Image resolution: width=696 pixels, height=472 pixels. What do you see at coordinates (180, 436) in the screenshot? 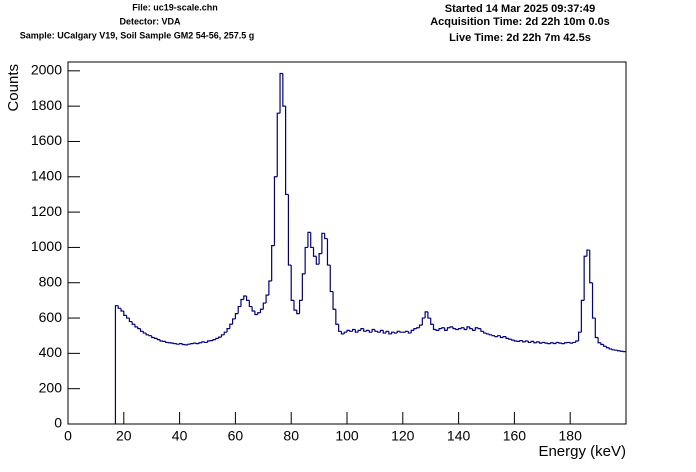
I see `x-tick-label: 40` at bounding box center [180, 436].